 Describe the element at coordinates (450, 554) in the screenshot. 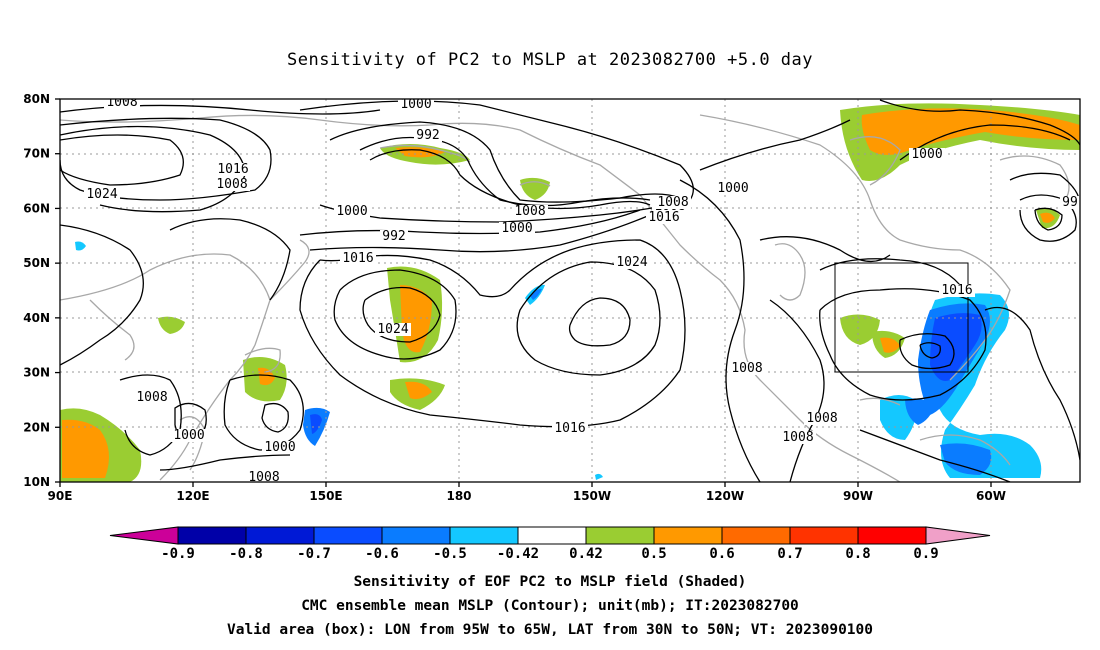

I see `colorbar-tick-label: -0.5` at that location.